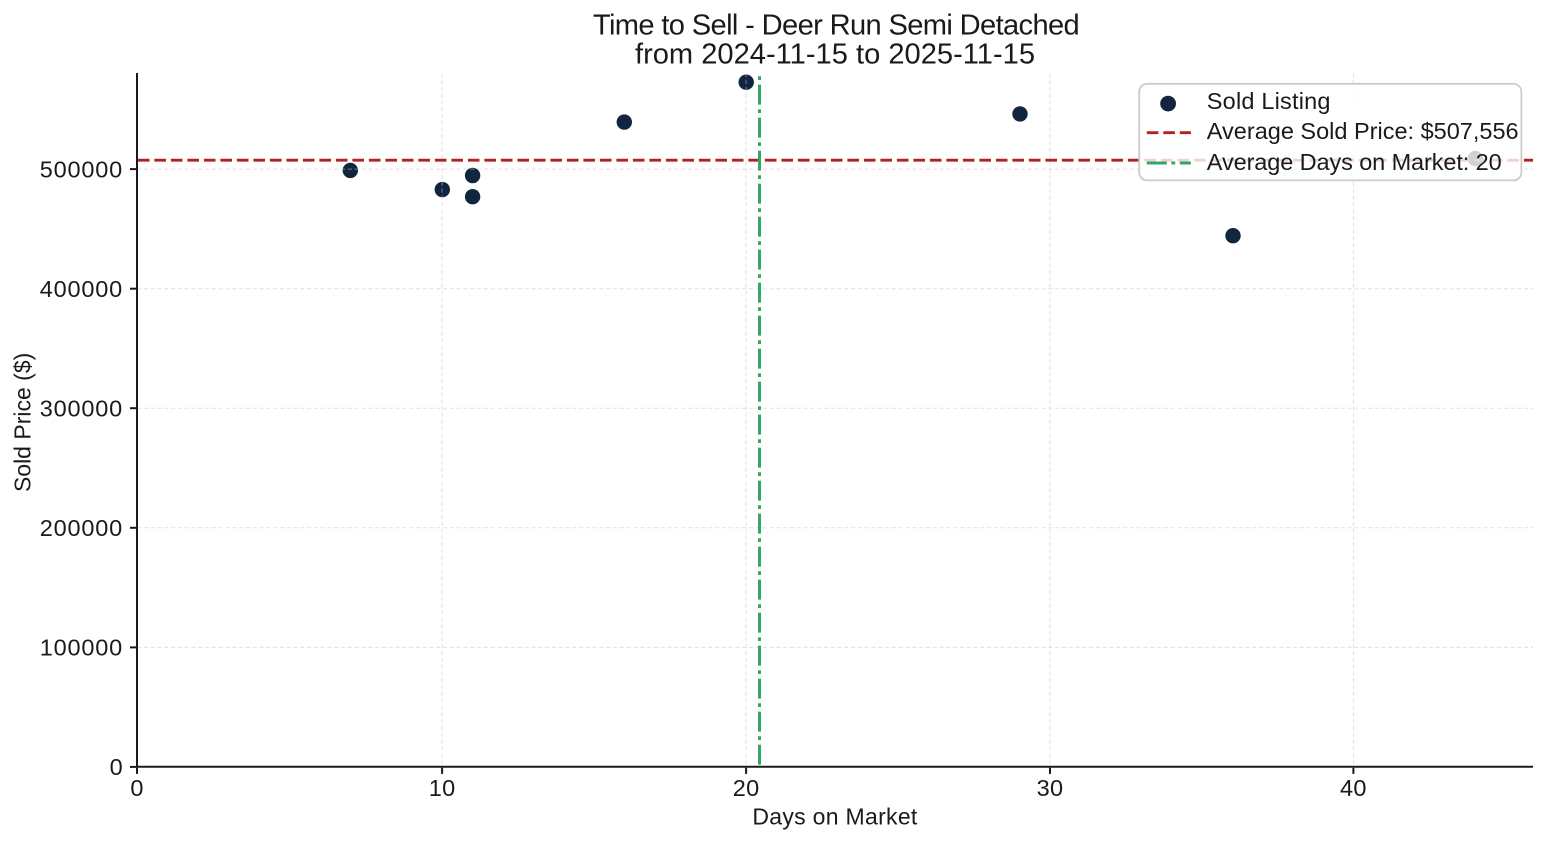 The height and width of the screenshot is (845, 1547). What do you see at coordinates (835, 54) in the screenshot?
I see `svg-text: from 2024-11-15 to 2025-11-15` at bounding box center [835, 54].